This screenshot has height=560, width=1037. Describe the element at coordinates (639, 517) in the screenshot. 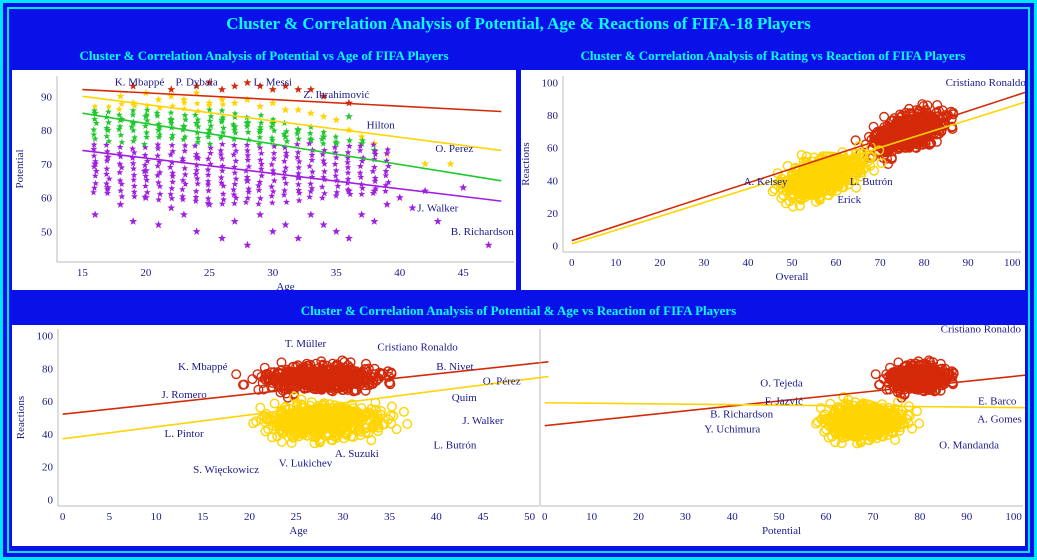

I see `c3-x-tick-label: 20` at that location.